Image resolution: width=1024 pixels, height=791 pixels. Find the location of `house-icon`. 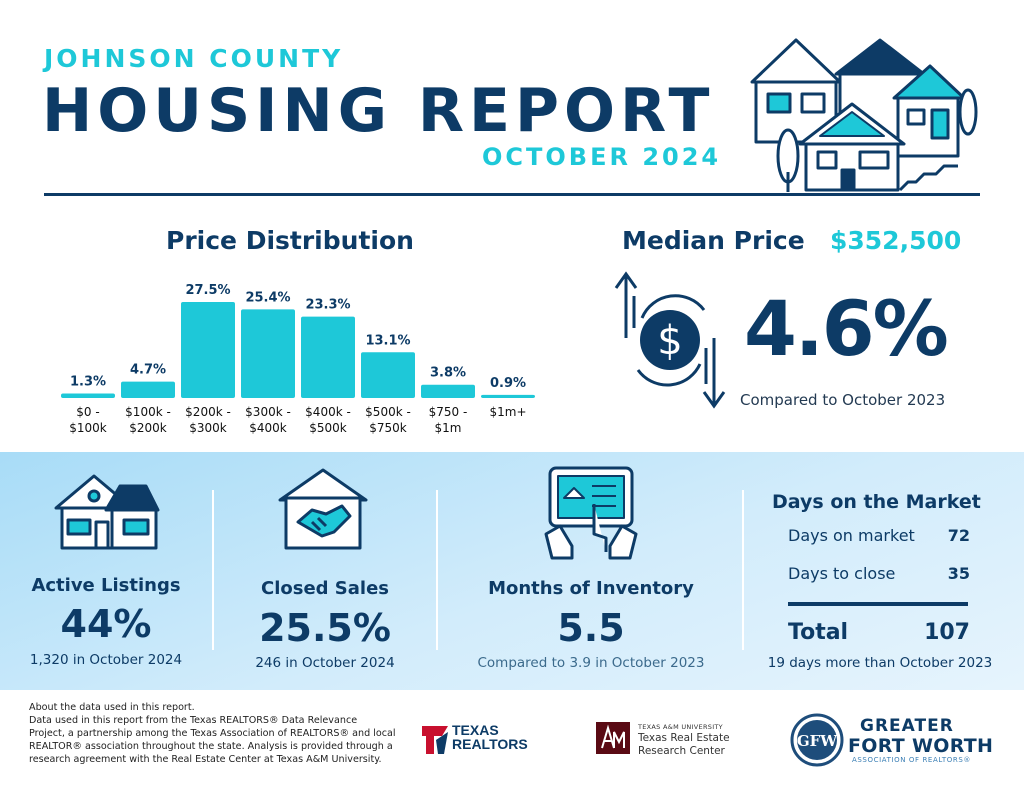

house-icon is located at coordinates (107, 512).